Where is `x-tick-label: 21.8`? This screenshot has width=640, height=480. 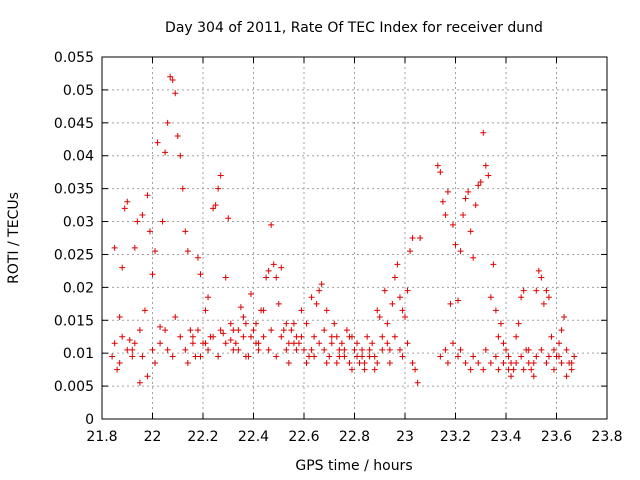 x-tick-label: 21.8 is located at coordinates (101, 437).